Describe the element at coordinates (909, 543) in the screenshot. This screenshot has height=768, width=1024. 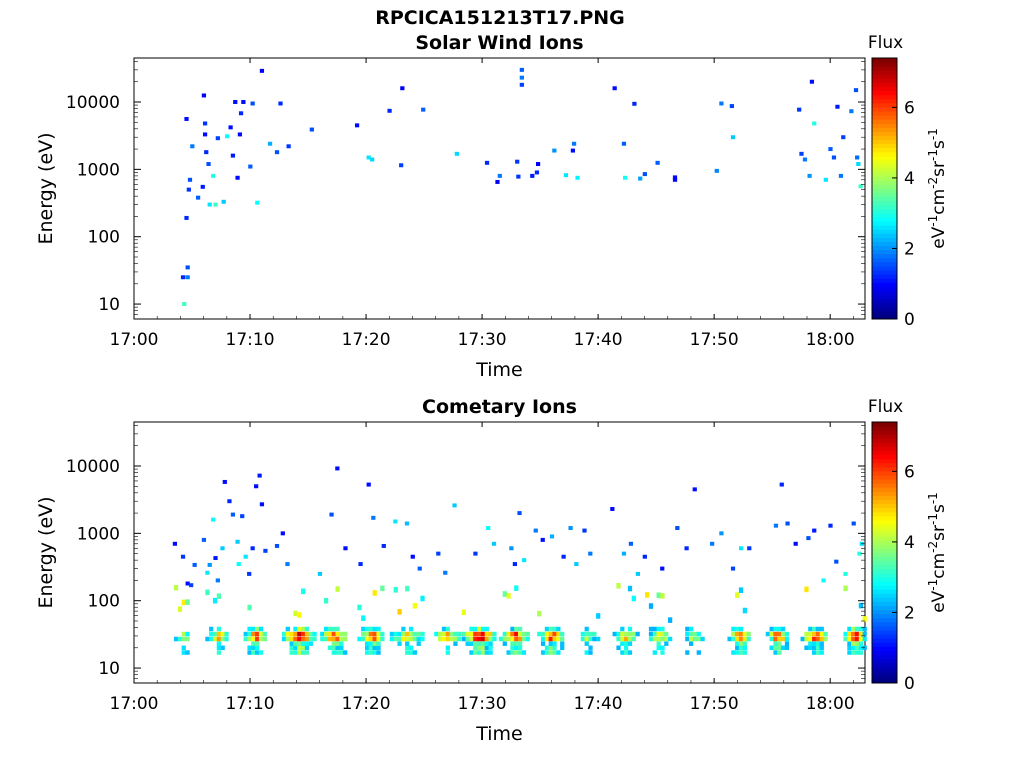
I see `colorbar-tick-label: 4` at that location.